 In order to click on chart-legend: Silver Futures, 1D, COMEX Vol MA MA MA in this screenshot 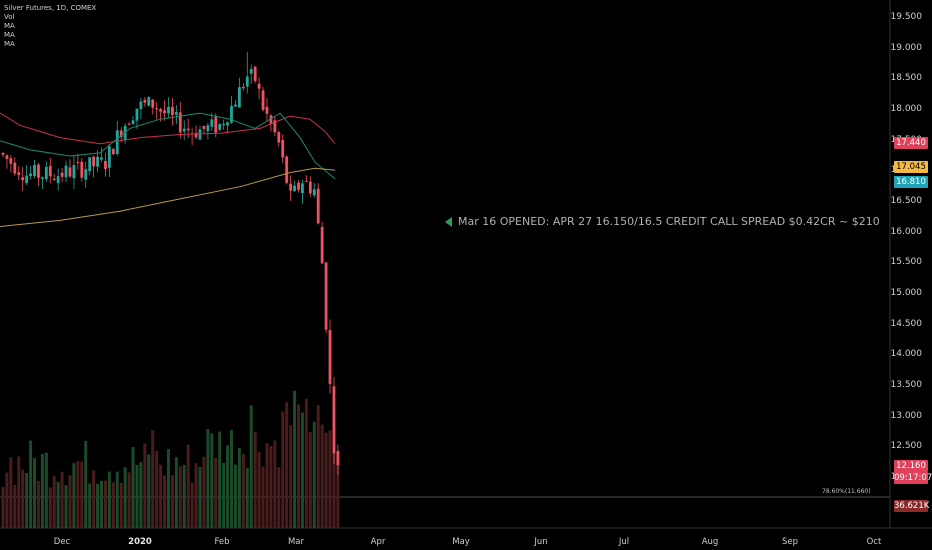, I will do `click(50, 26)`.